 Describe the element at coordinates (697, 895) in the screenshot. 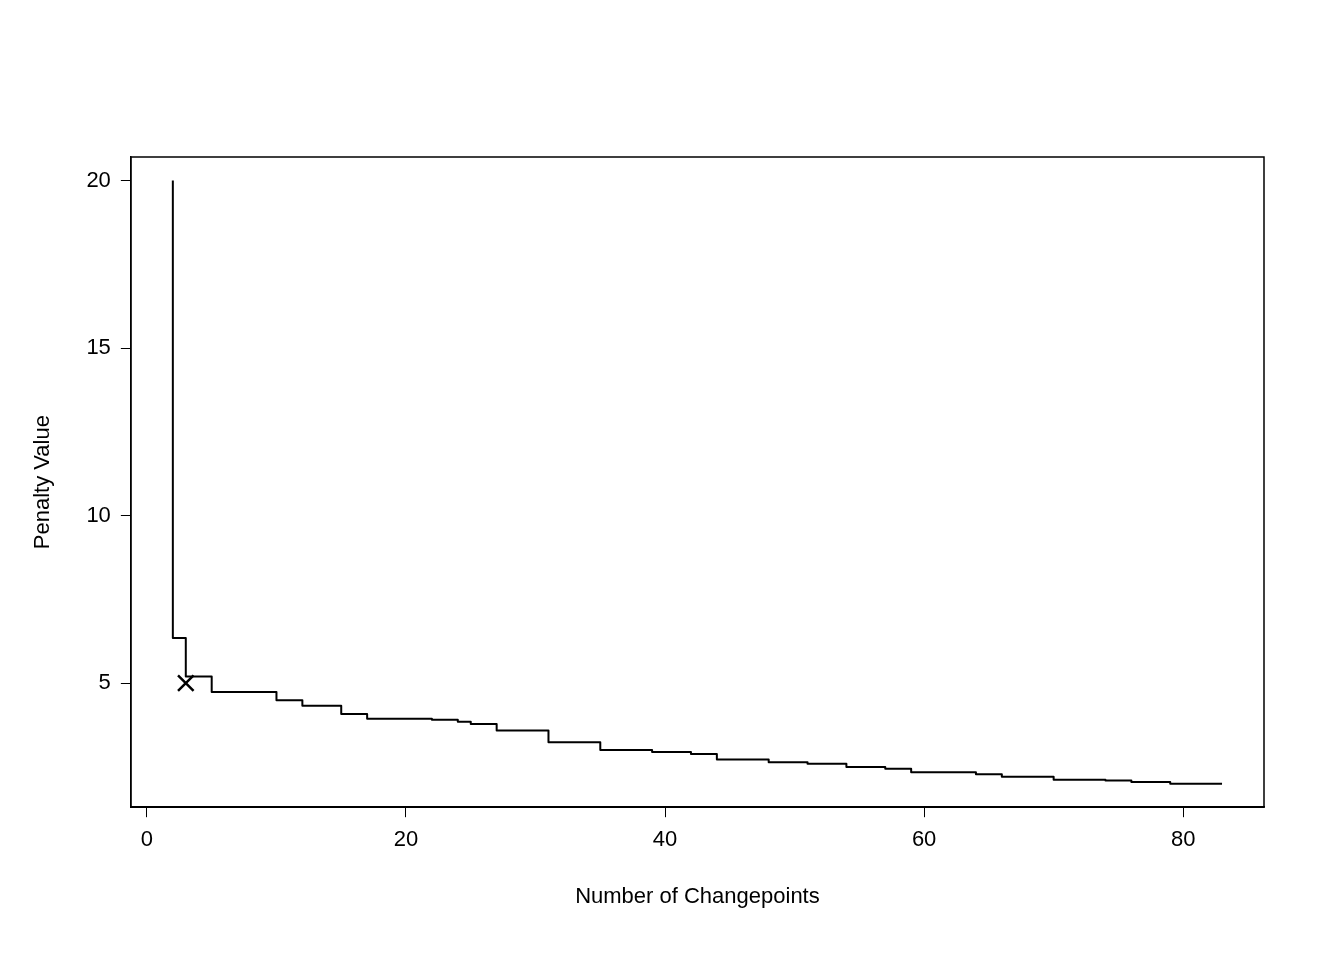

I see `x-axis-title: Number of Changepoints` at that location.